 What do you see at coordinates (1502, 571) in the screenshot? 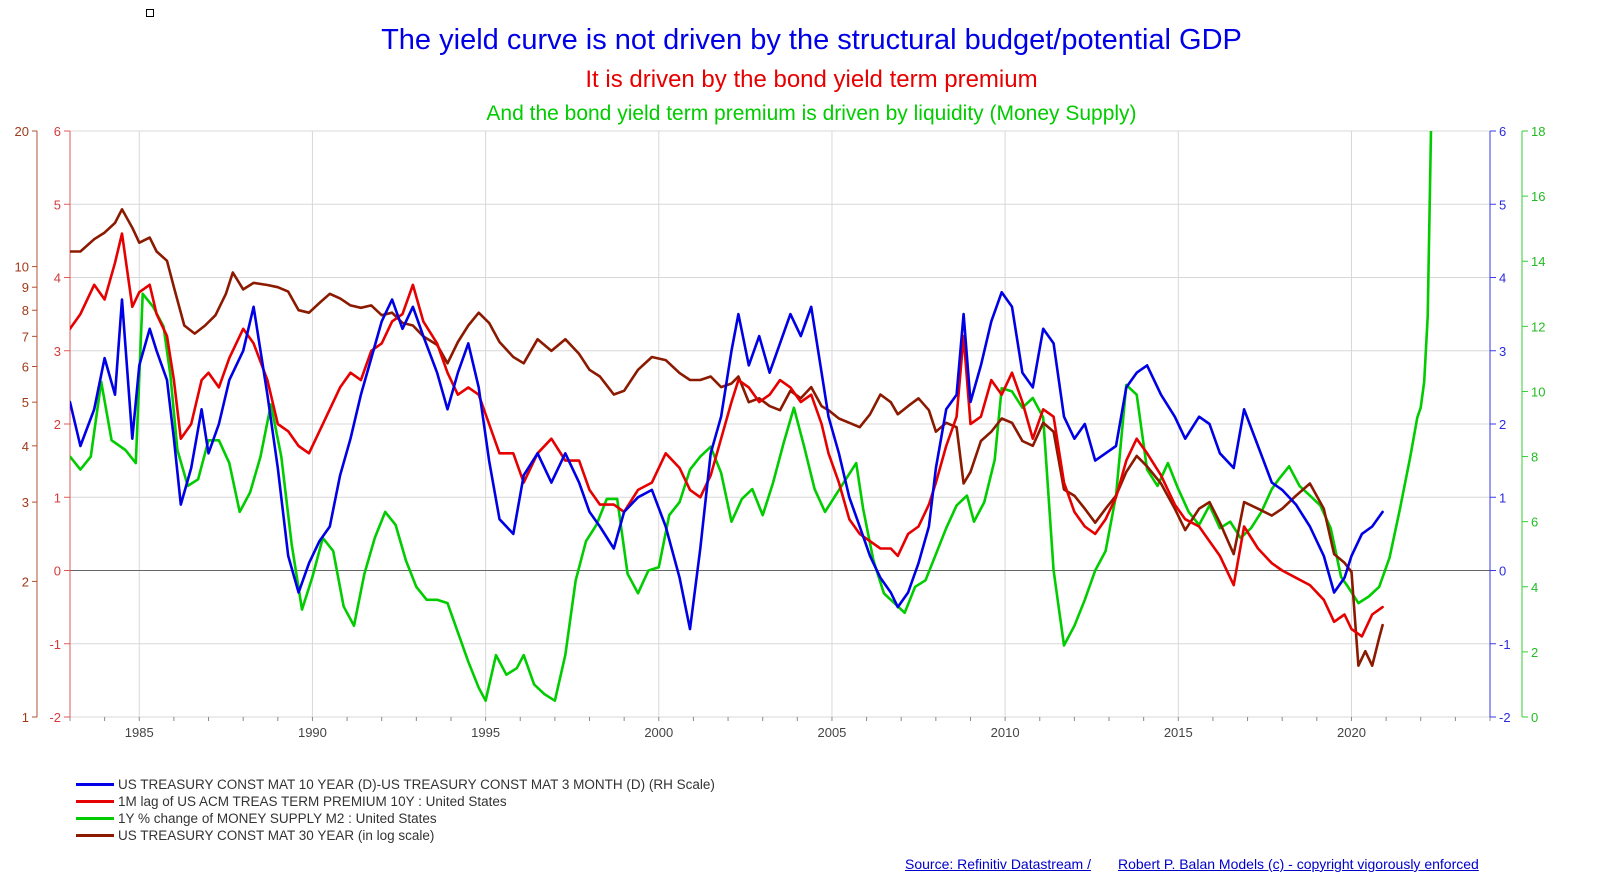
I see `right-inner-tick-label: 0` at bounding box center [1502, 571].